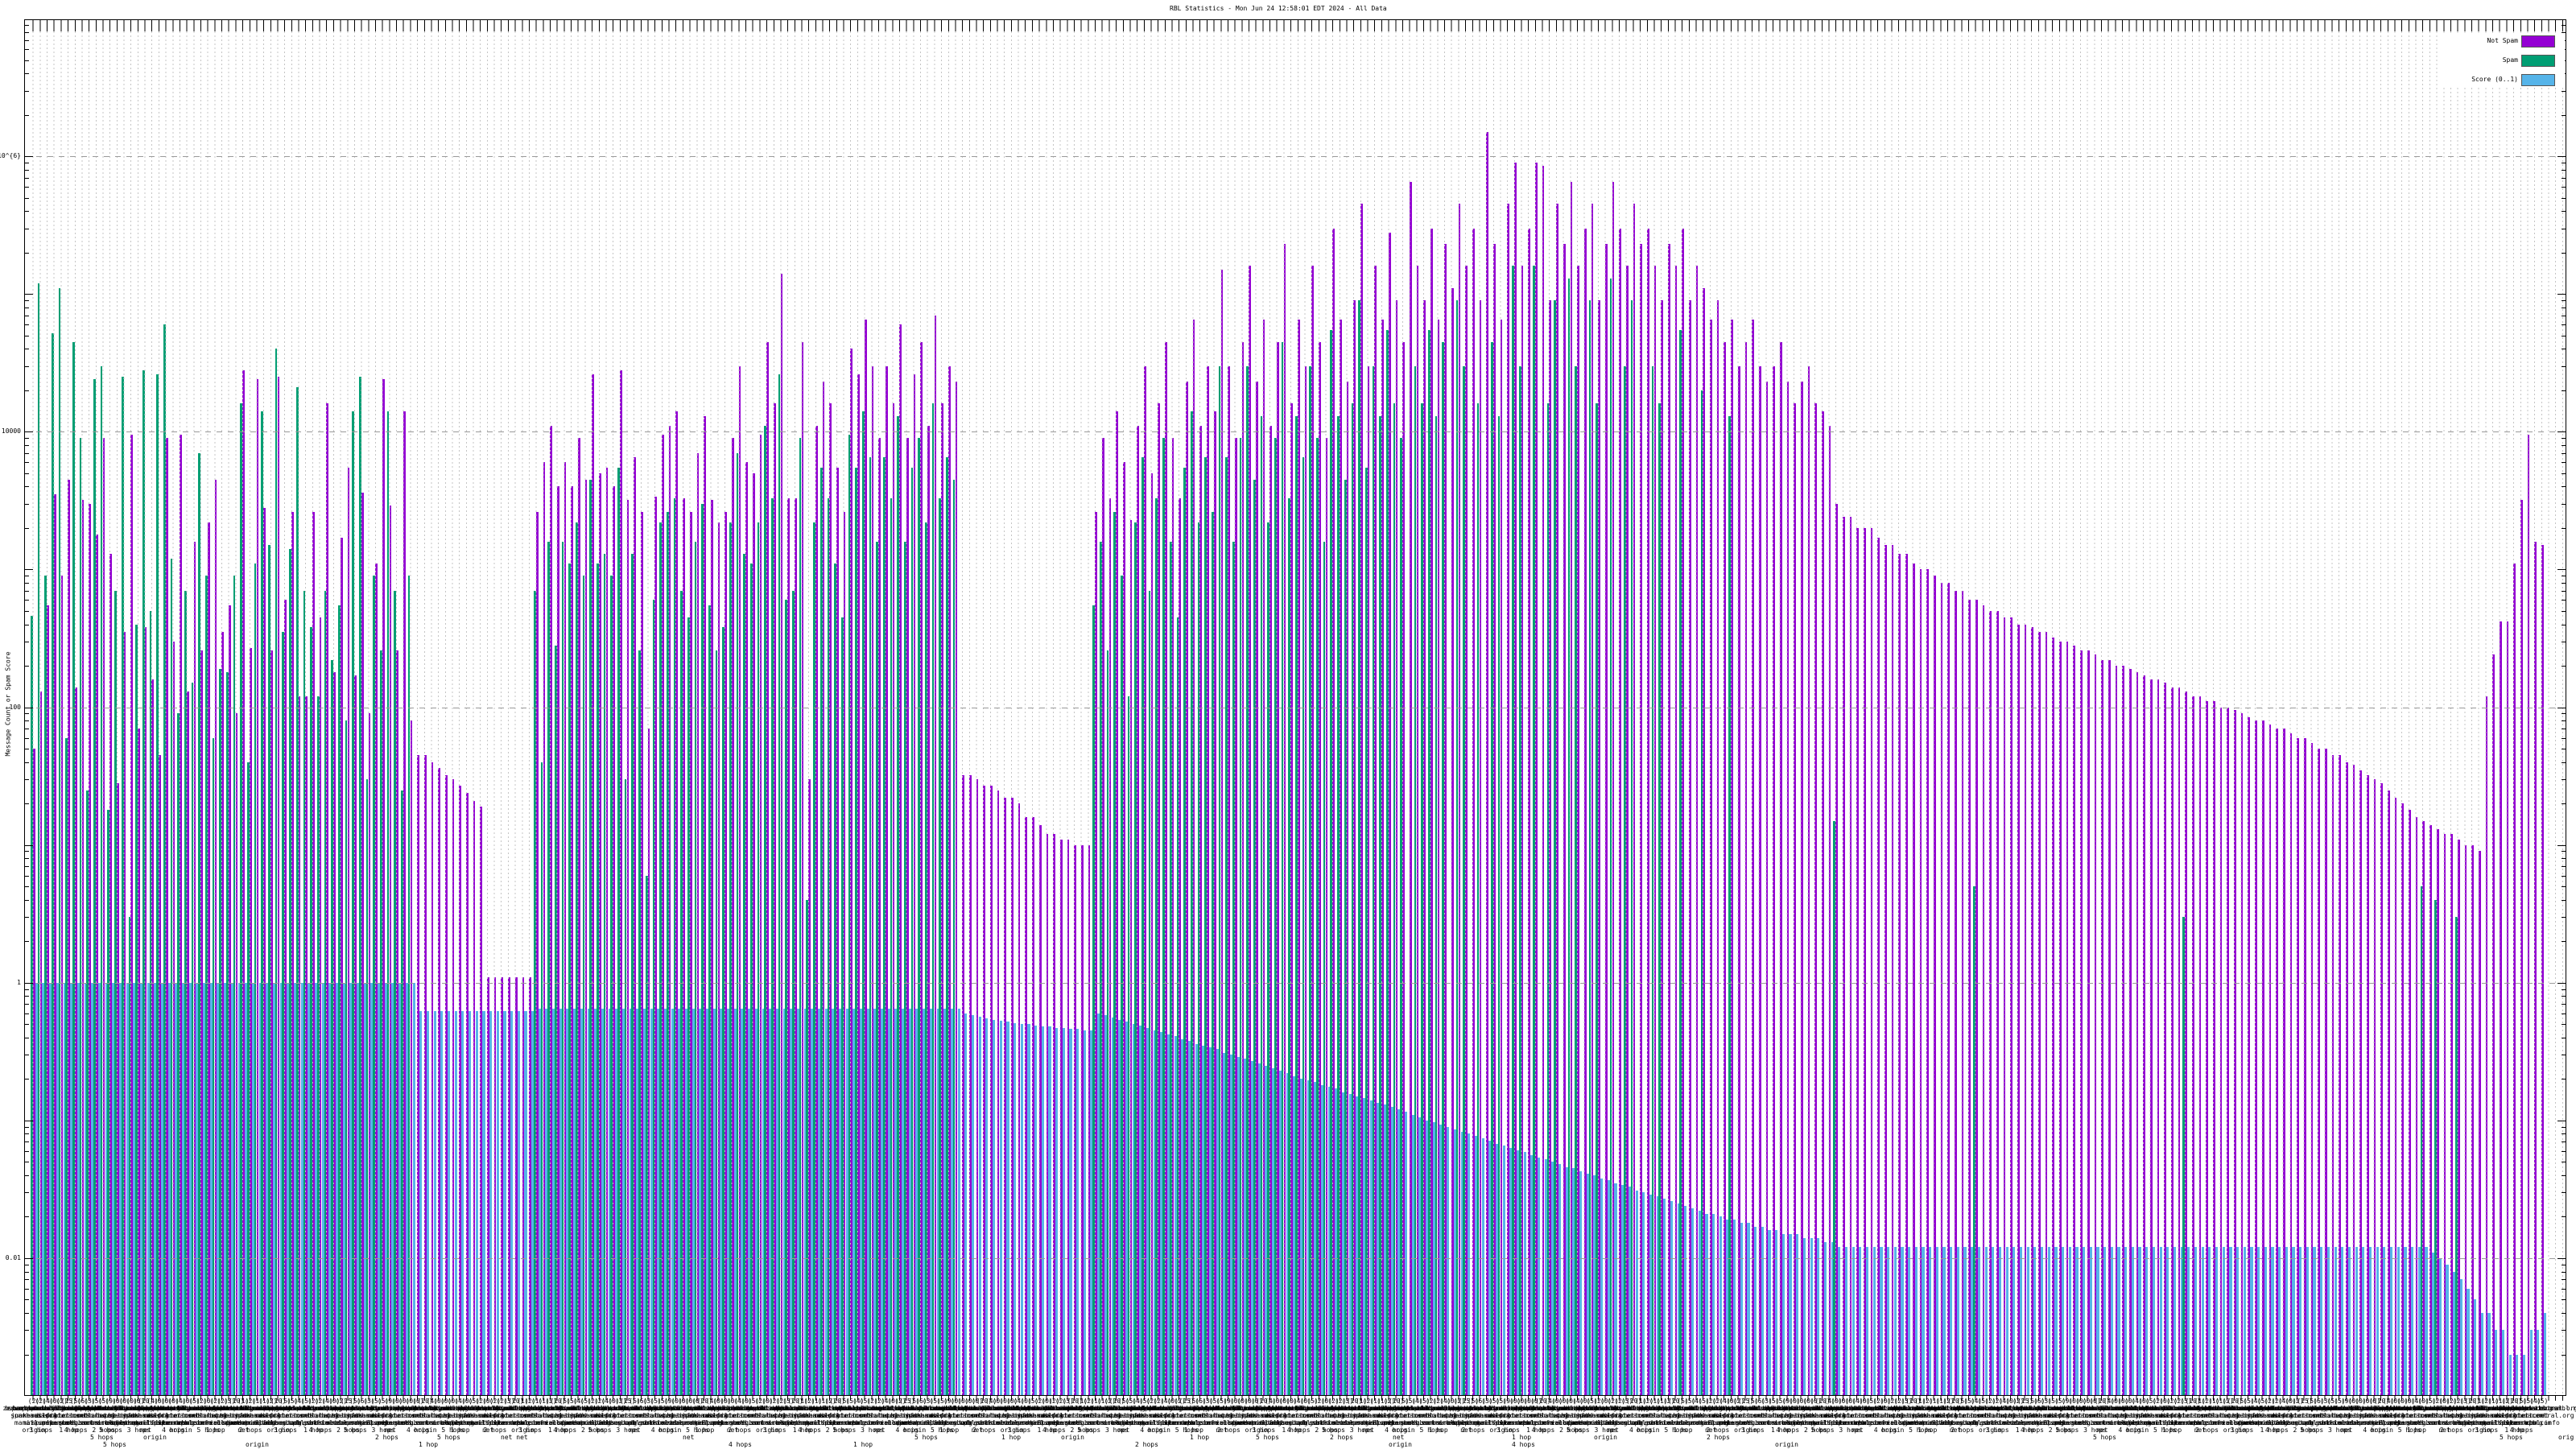 This screenshot has height=1449, width=2576. Describe the element at coordinates (1047, 1401) in the screenshot. I see `x-label-count-145: (0)` at that location.